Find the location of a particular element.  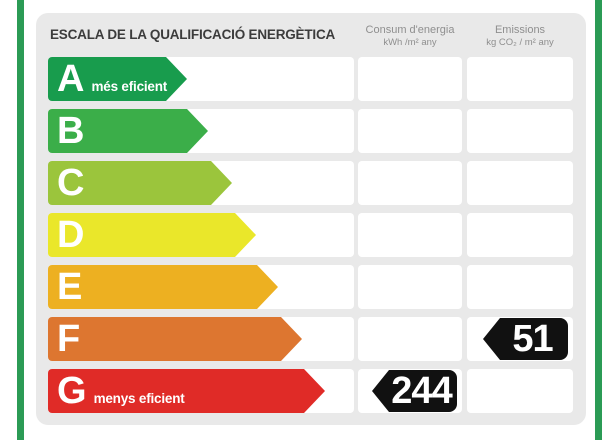

scale-title: ESCALA DE LA QUALIFICACIÓ ENERGÈTICA is located at coordinates (193, 34).